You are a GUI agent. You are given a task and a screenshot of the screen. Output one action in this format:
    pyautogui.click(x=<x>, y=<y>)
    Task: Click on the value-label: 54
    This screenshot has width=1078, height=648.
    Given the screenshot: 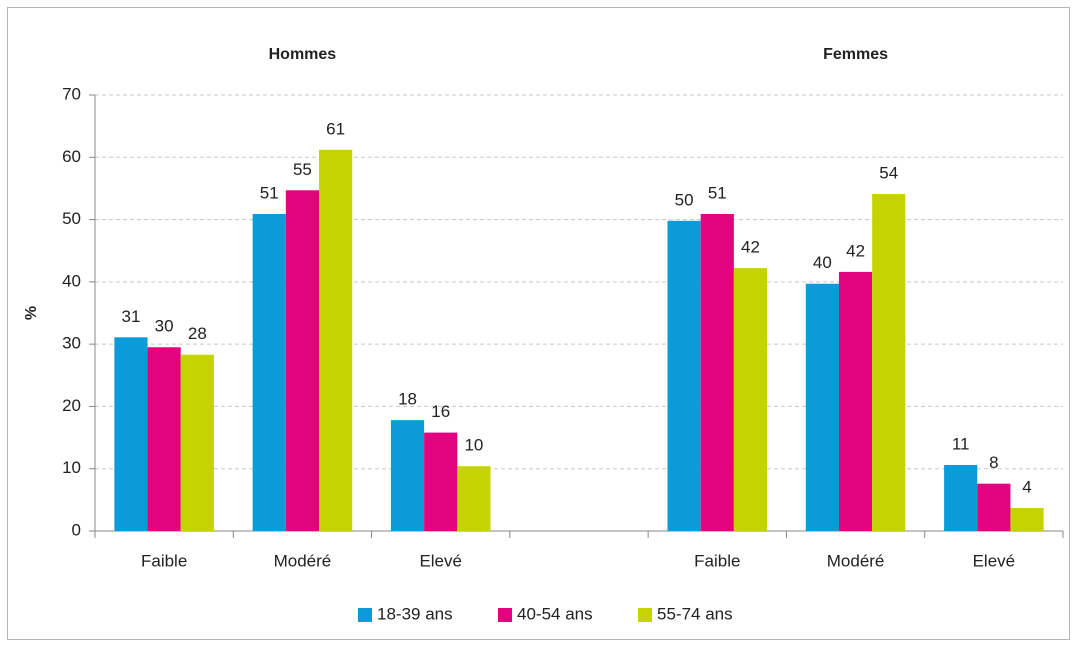 What is the action you would take?
    pyautogui.click(x=888, y=173)
    